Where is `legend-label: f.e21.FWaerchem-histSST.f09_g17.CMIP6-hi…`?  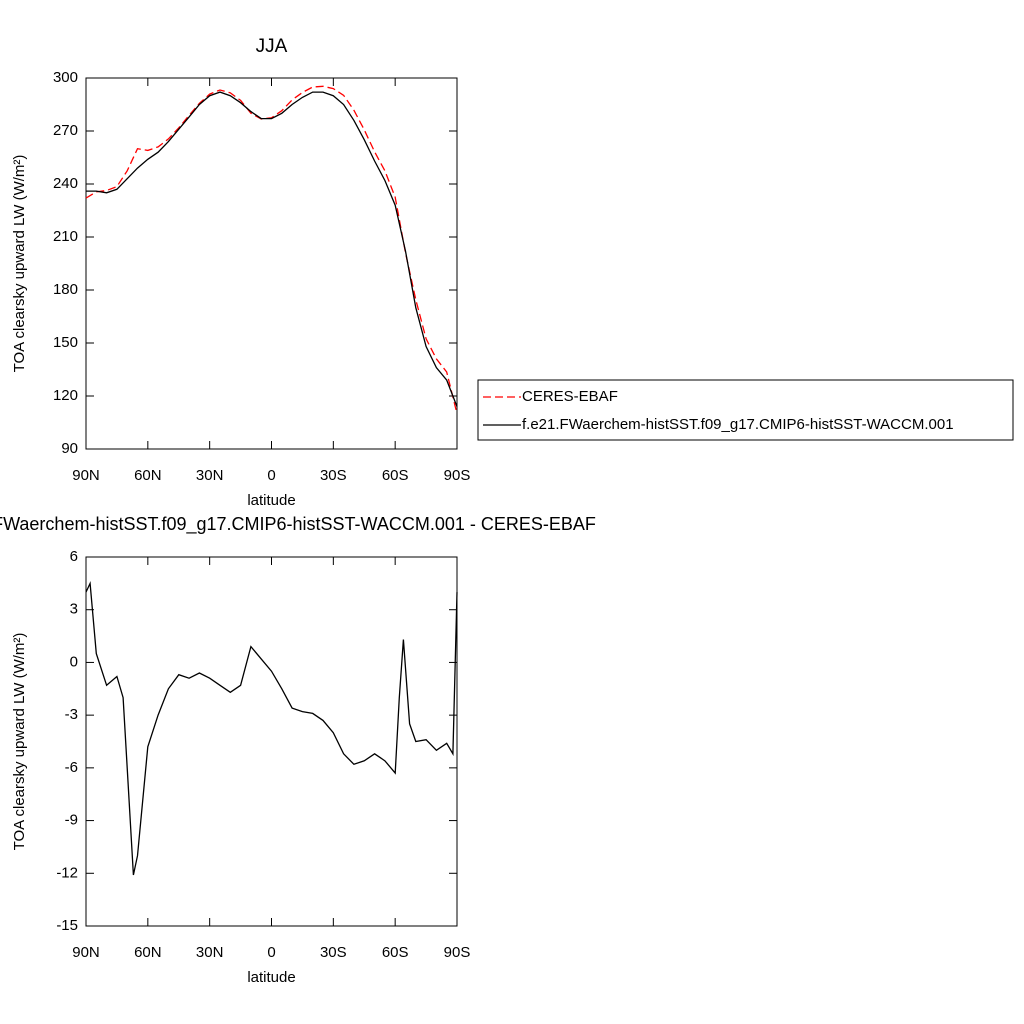 legend-label: f.e21.FWaerchem-histSST.f09_g17.CMIP6-hi… is located at coordinates (738, 424).